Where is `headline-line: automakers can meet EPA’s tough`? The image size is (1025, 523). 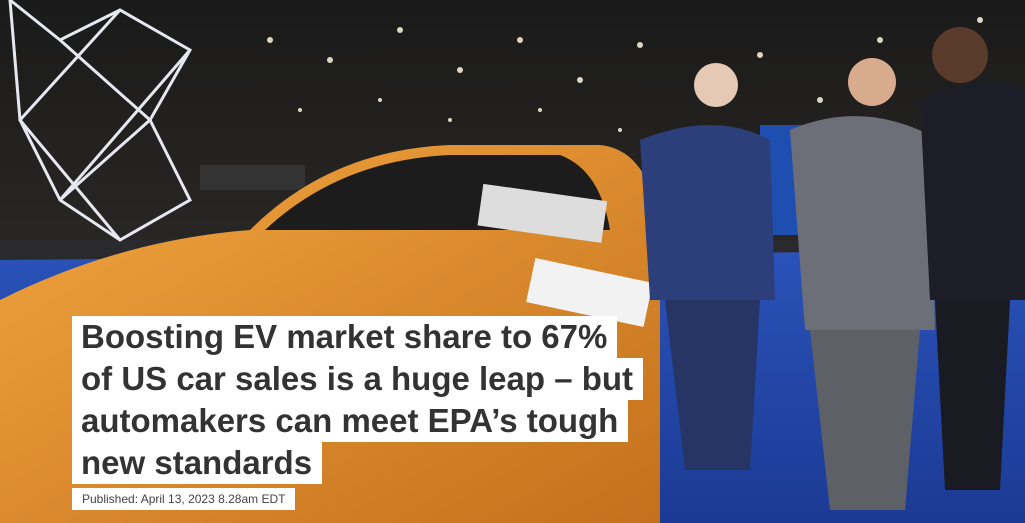
headline-line: automakers can meet EPA’s tough is located at coordinates (350, 421).